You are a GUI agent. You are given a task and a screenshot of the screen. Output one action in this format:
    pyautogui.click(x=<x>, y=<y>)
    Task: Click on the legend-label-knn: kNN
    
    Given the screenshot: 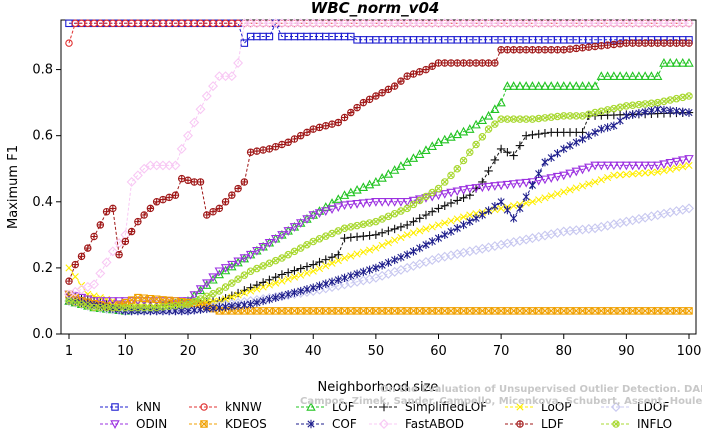 What is the action you would take?
    pyautogui.click(x=148, y=407)
    